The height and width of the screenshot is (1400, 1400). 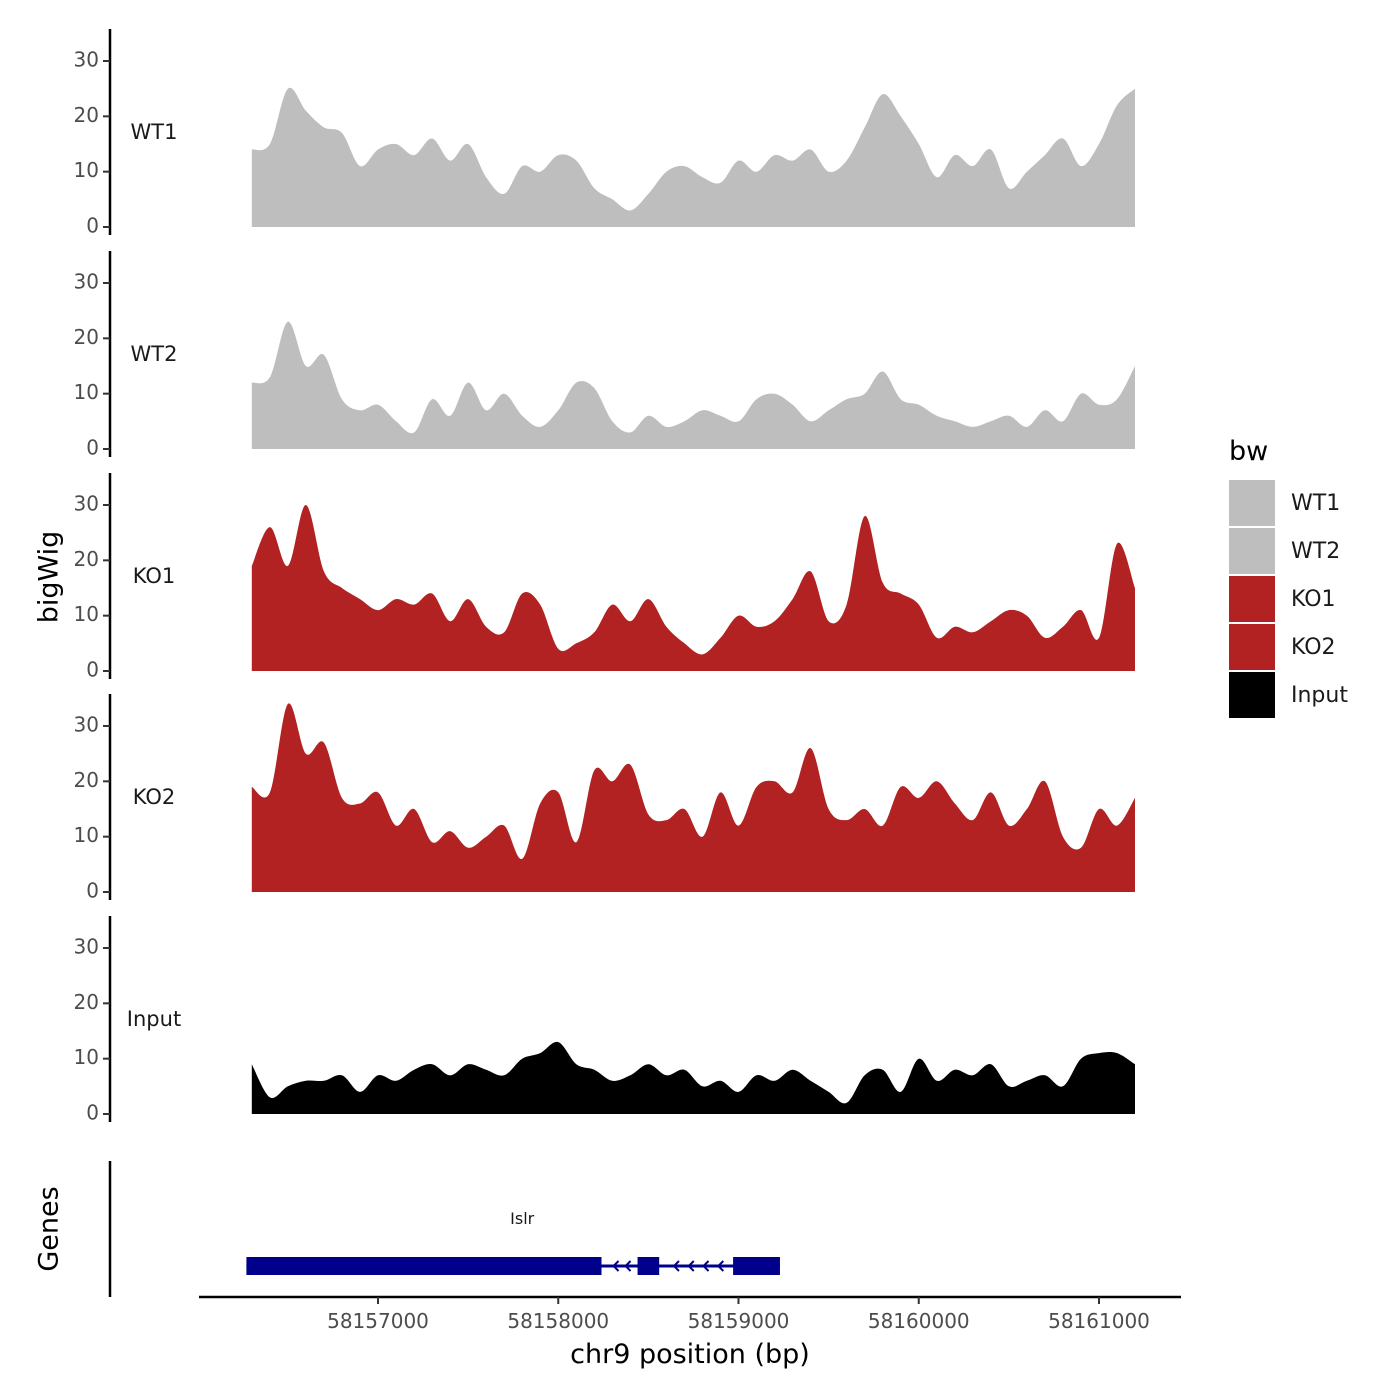 I want to click on legend-entry-ko1: KO1, so click(x=1282, y=599).